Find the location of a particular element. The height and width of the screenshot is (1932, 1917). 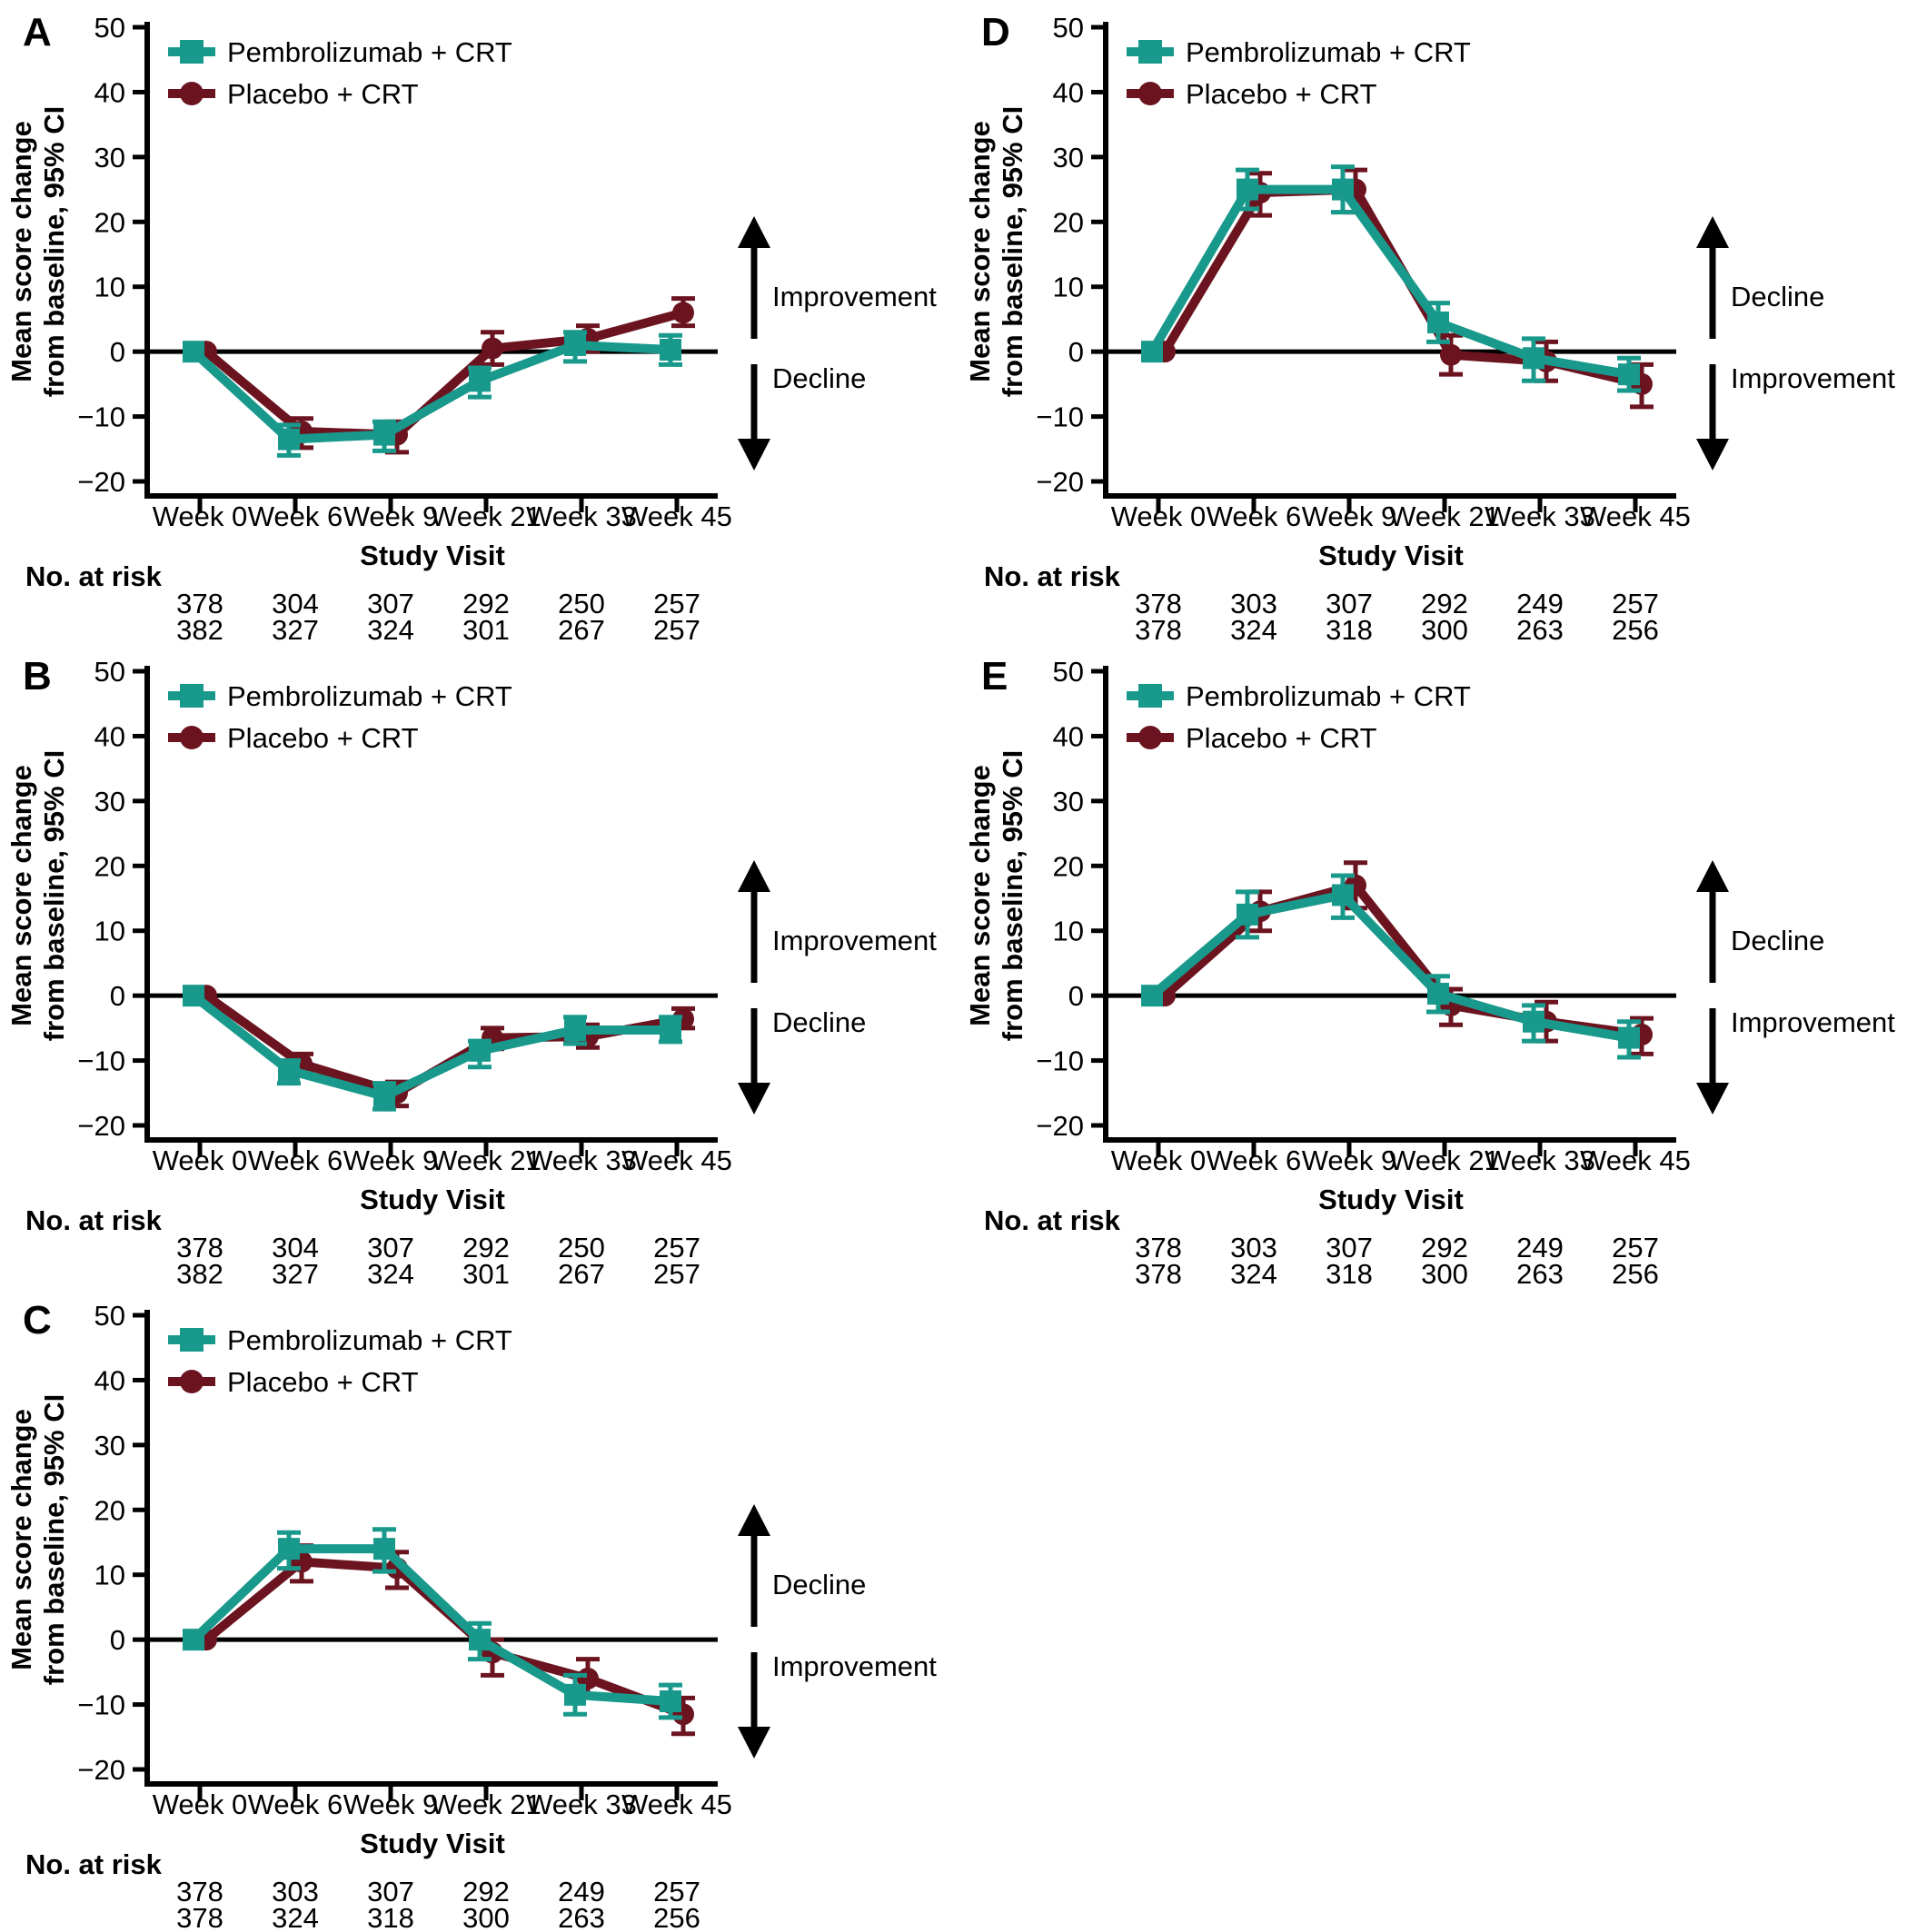

no-at-risk-label: No. at risk is located at coordinates (1053, 1220).